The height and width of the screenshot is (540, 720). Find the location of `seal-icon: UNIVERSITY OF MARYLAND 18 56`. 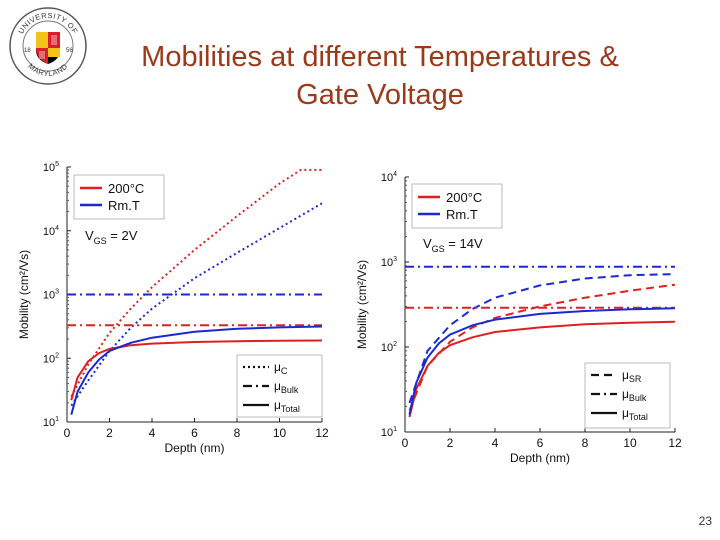

seal-icon: UNIVERSITY OF MARYLAND 18 56 is located at coordinates (48, 46).